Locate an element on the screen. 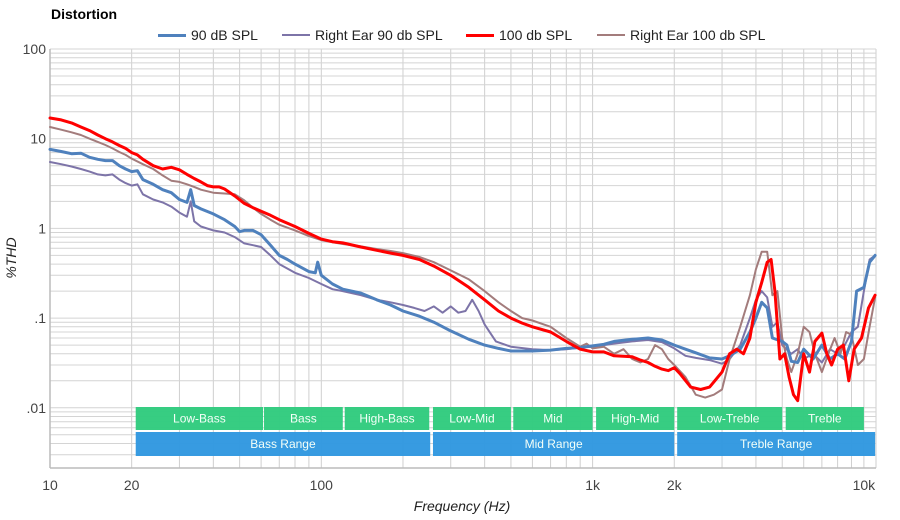  band-low-treble-label: Low-Treble is located at coordinates (730, 419).